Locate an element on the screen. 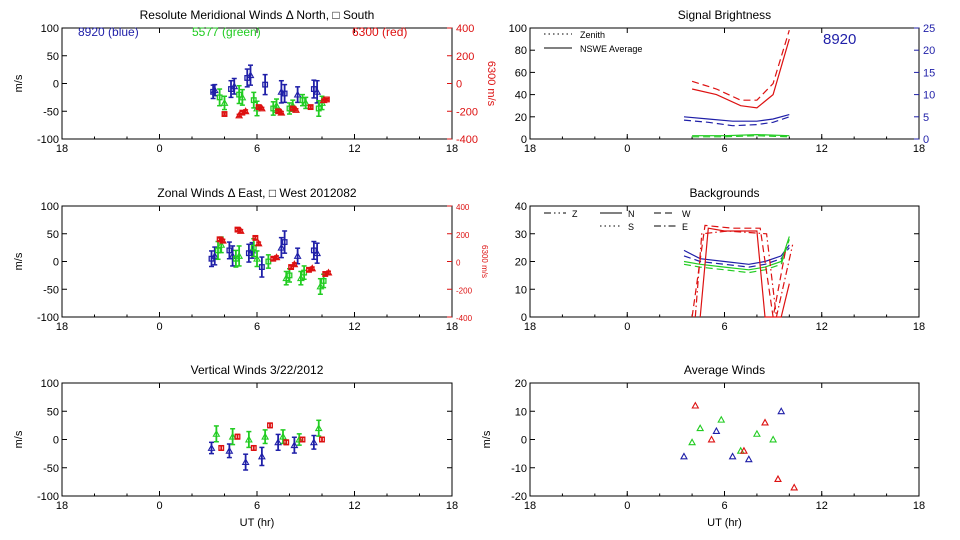 This screenshot has width=960, height=540. y-tick-label-signal: 0 is located at coordinates (524, 140).